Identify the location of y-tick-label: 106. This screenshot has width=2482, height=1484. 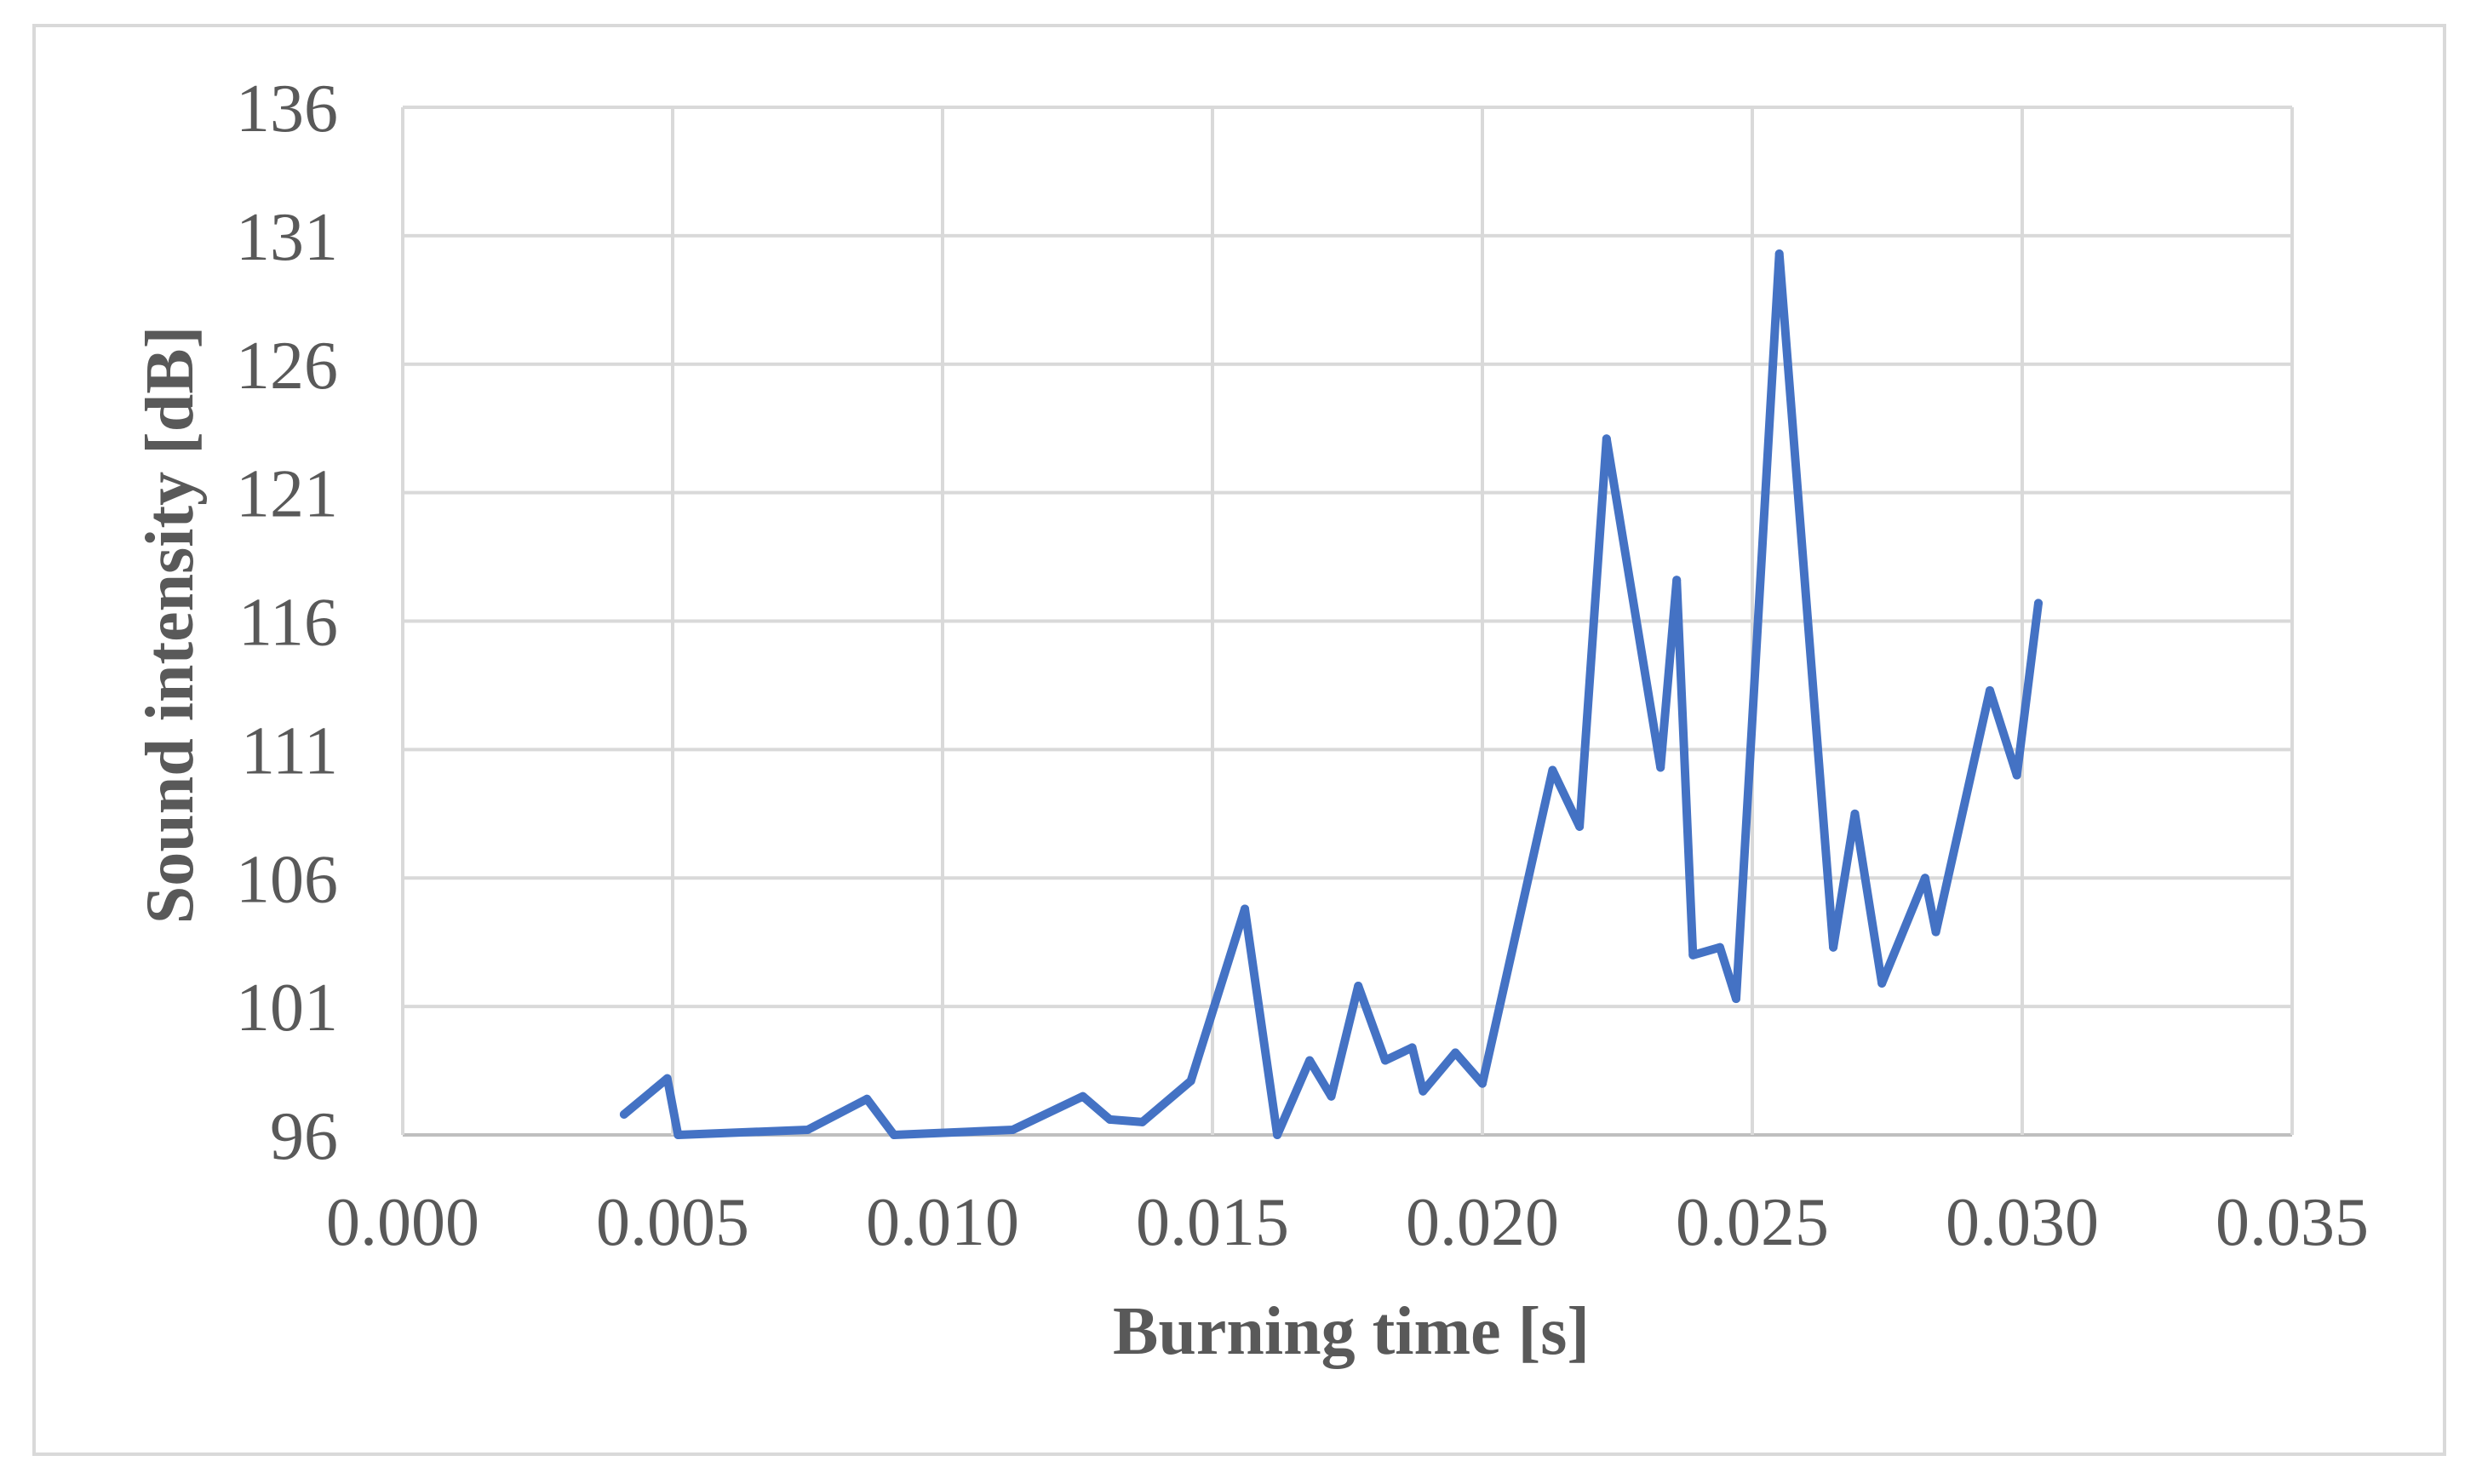
(287, 880).